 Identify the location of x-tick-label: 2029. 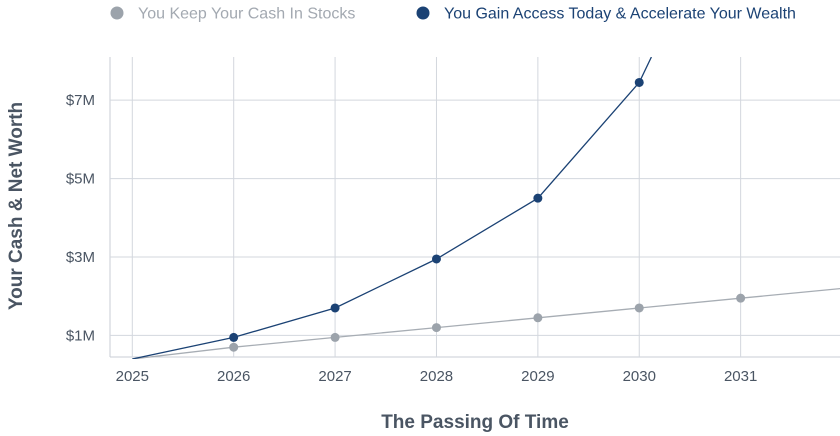
(537, 376).